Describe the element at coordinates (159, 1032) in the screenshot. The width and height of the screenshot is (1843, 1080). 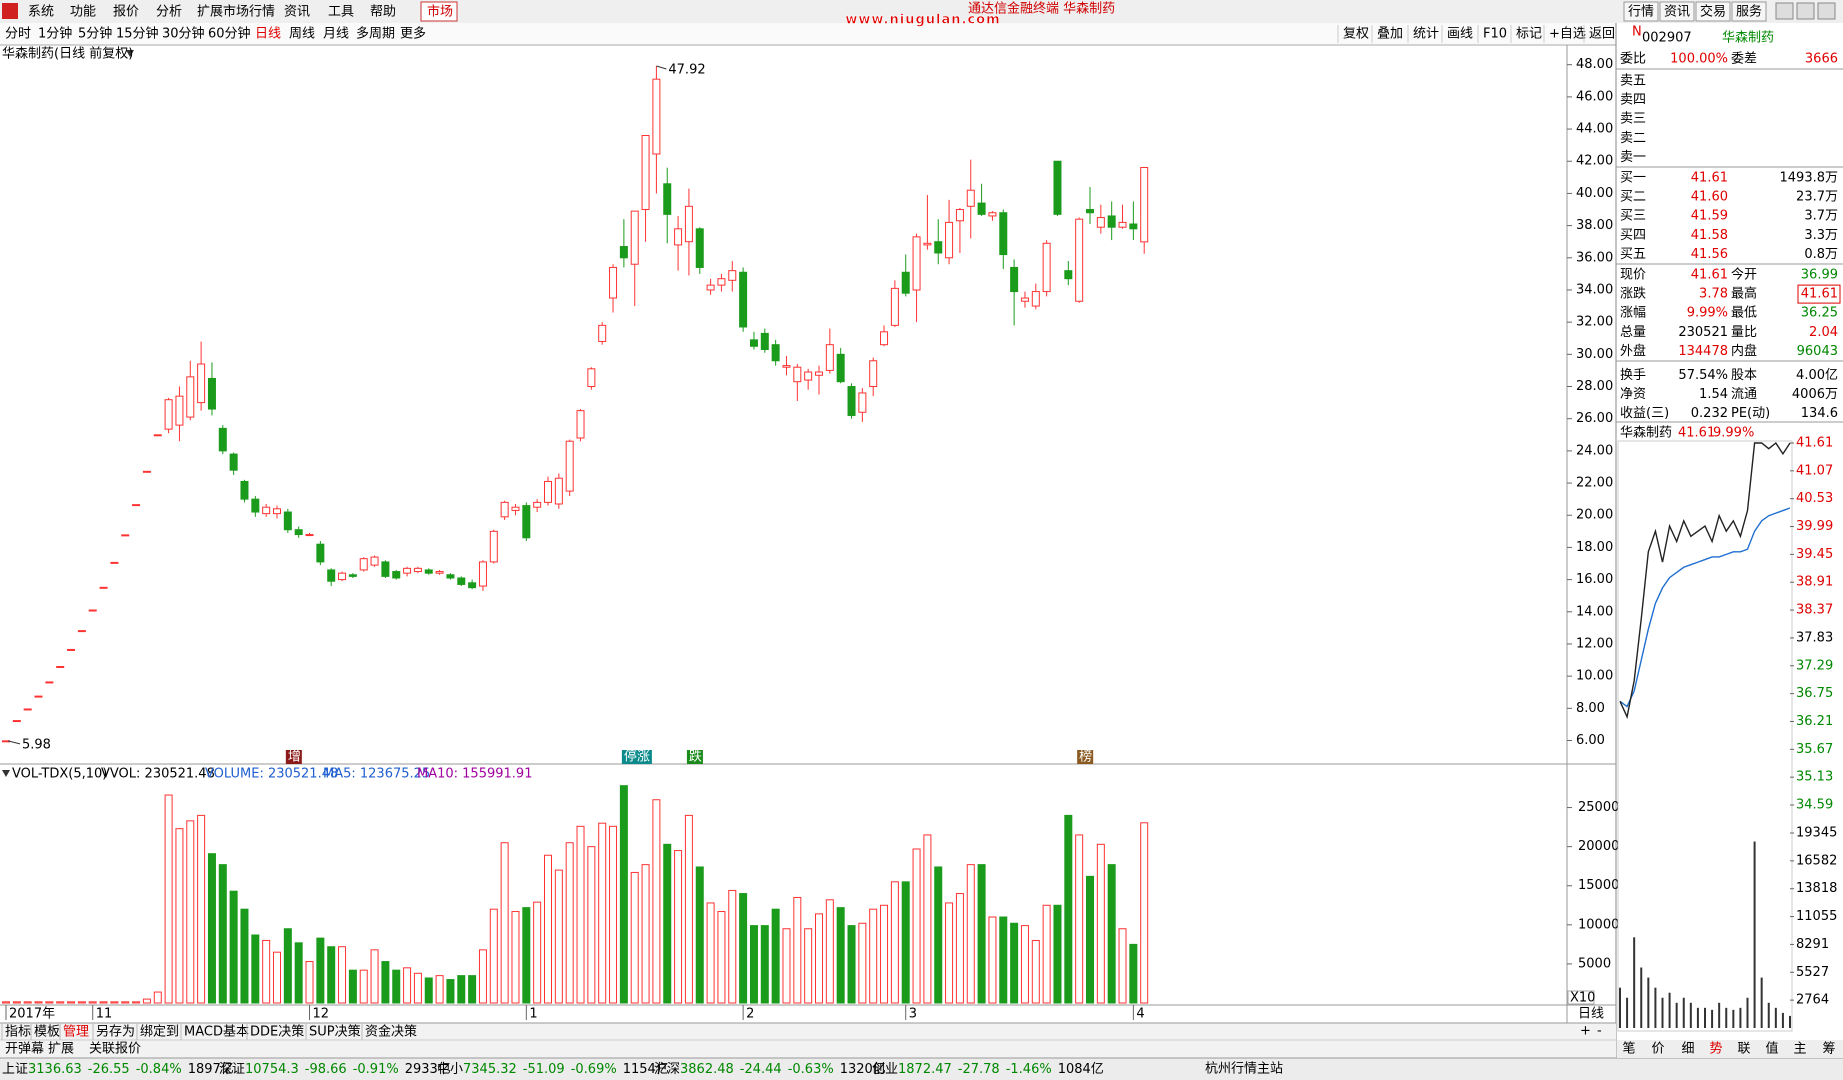
I see `tab: 绑定到` at that location.